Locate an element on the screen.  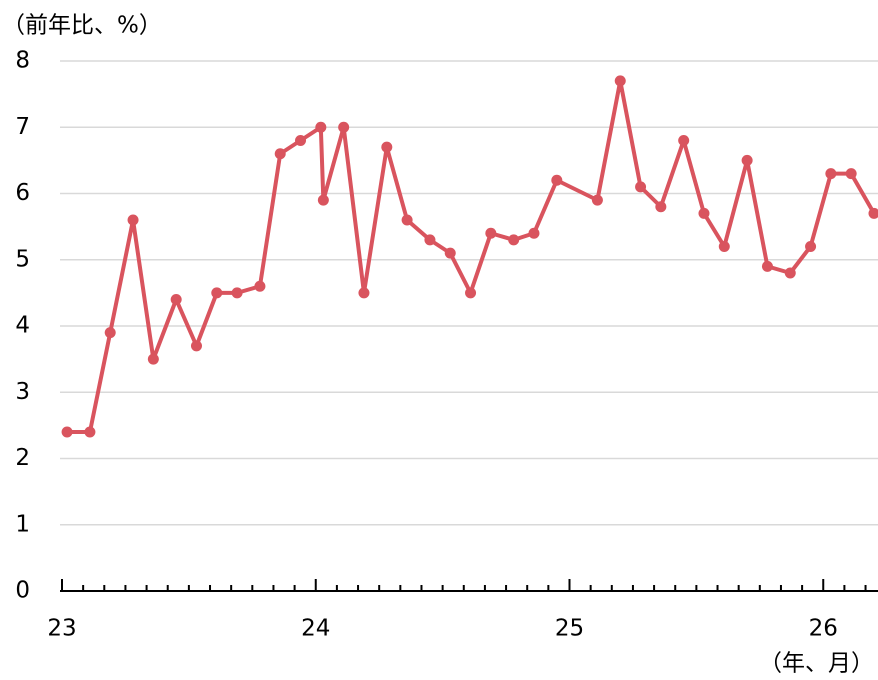
y-axis-label: （前年比、%） is located at coordinates (82, 26).